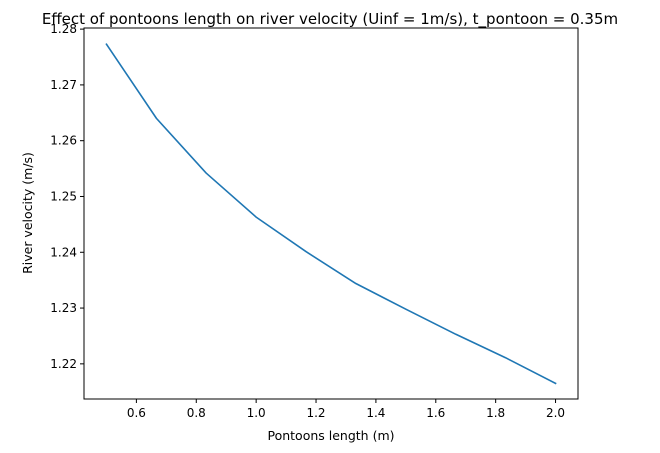 The width and height of the screenshot is (660, 453). What do you see at coordinates (495, 413) in the screenshot?
I see `x-tick-label: 1.8` at bounding box center [495, 413].